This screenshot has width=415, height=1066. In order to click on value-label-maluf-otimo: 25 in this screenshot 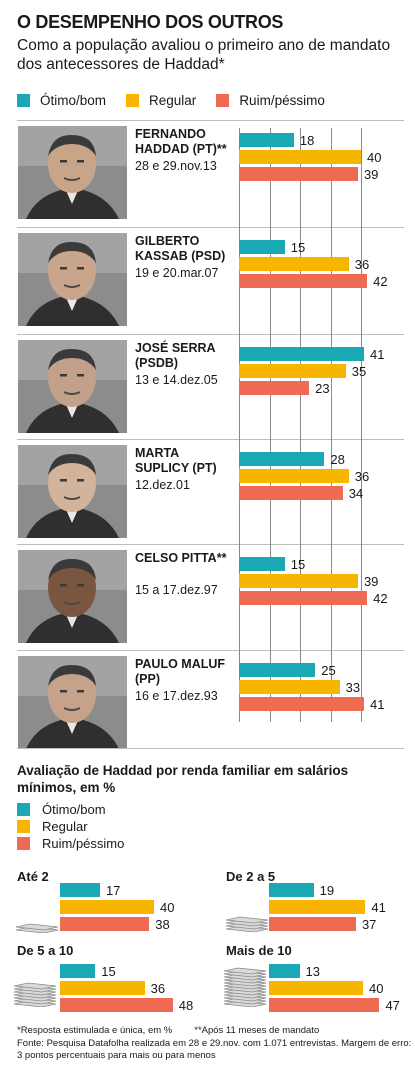, I will do `click(328, 670)`.